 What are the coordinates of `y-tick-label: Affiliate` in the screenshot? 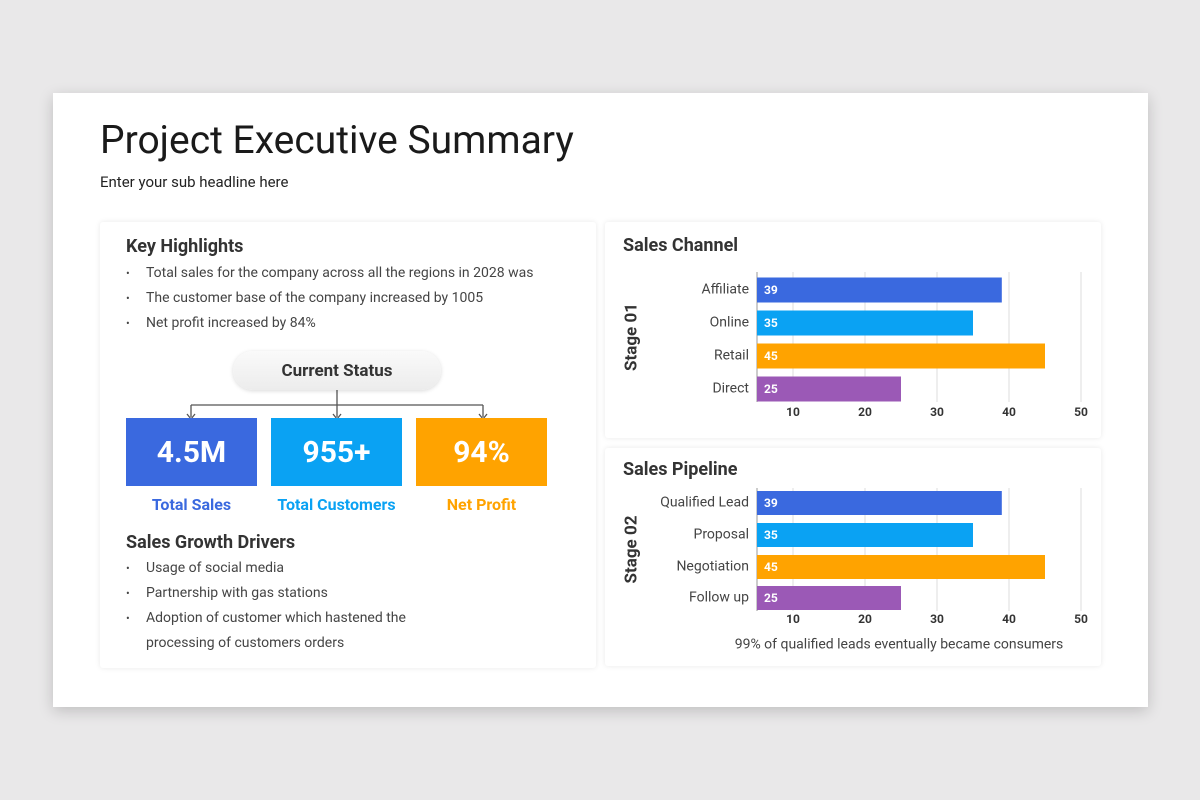 It's located at (725, 290).